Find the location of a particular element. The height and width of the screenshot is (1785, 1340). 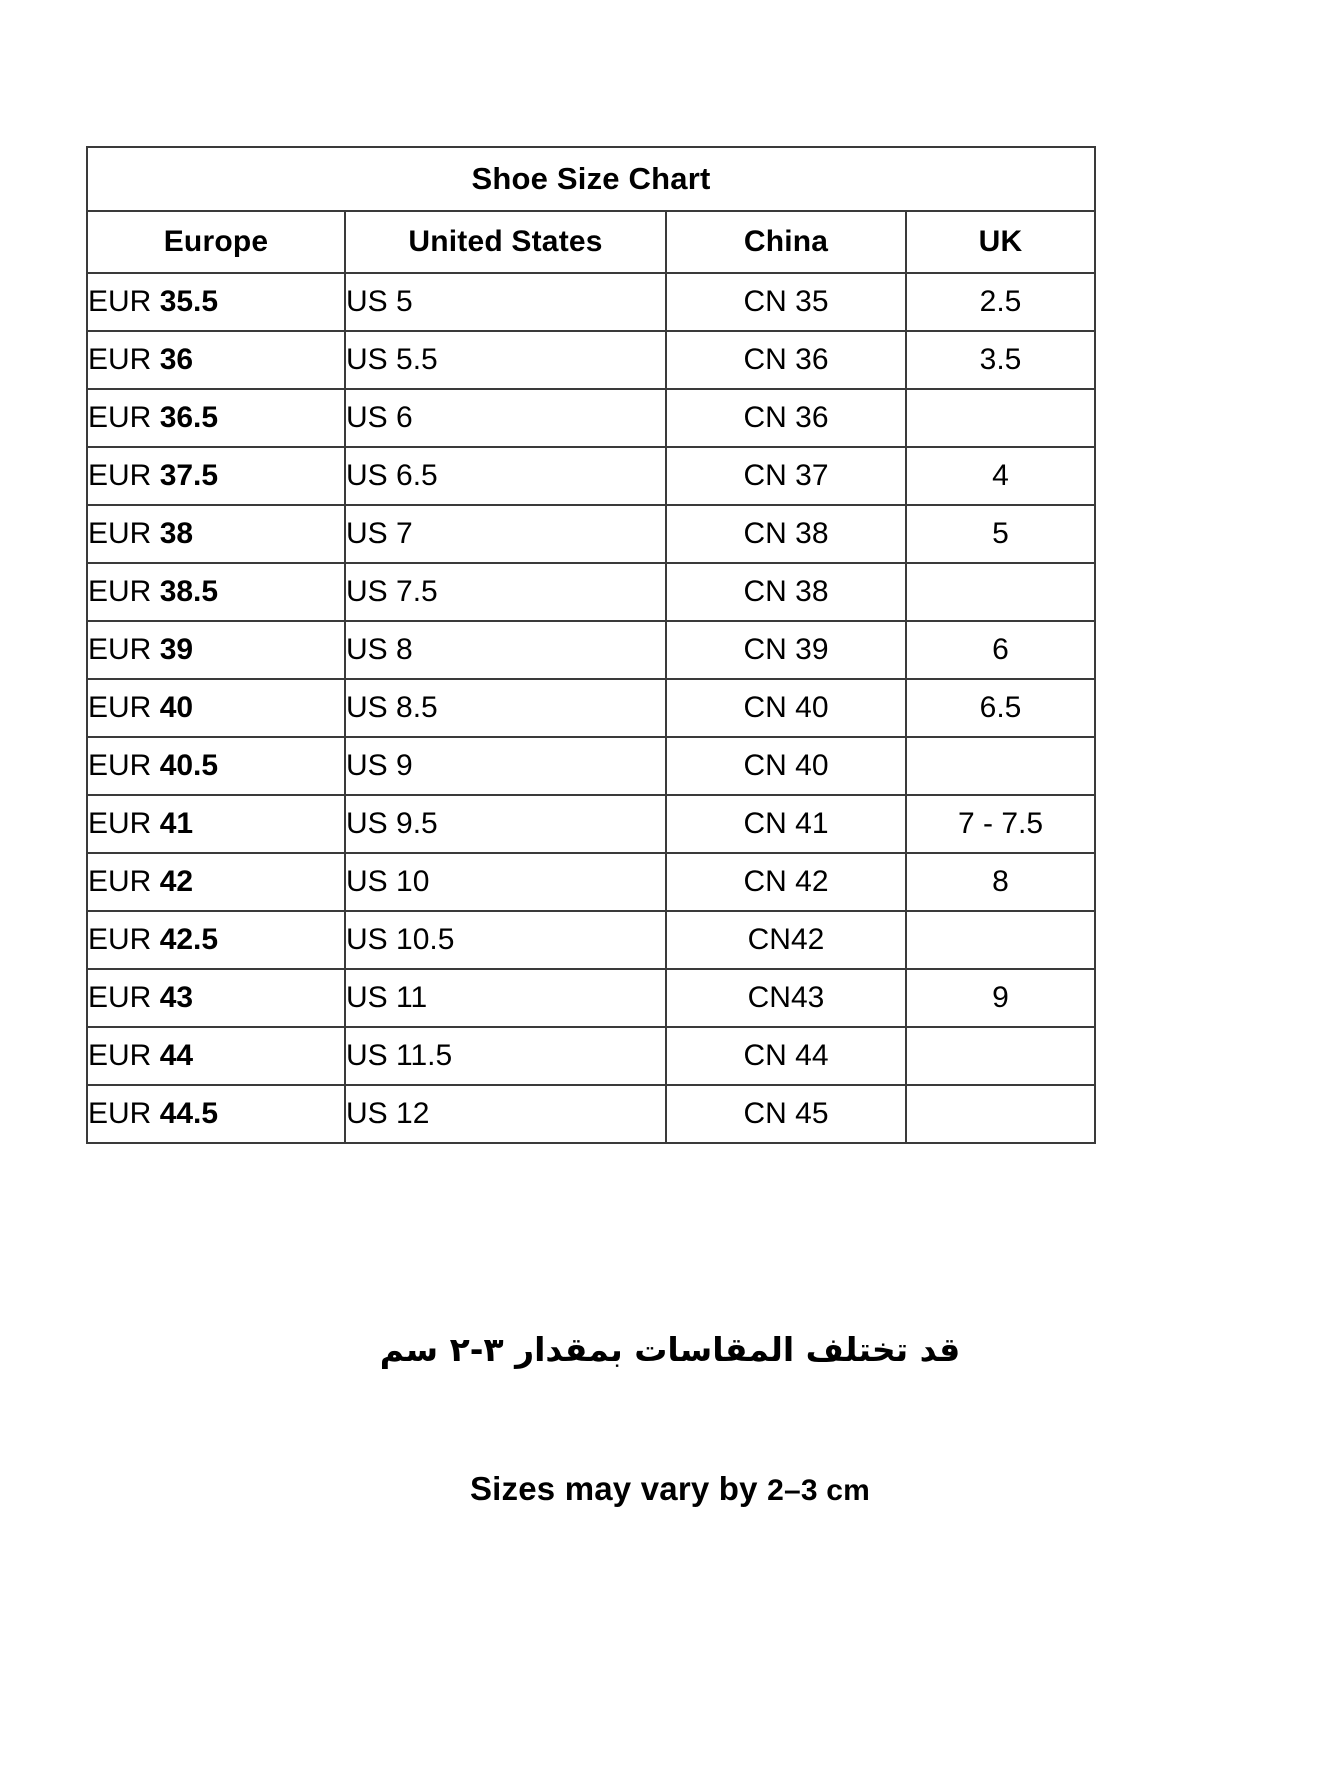

europe-value: 41 is located at coordinates (176, 823).